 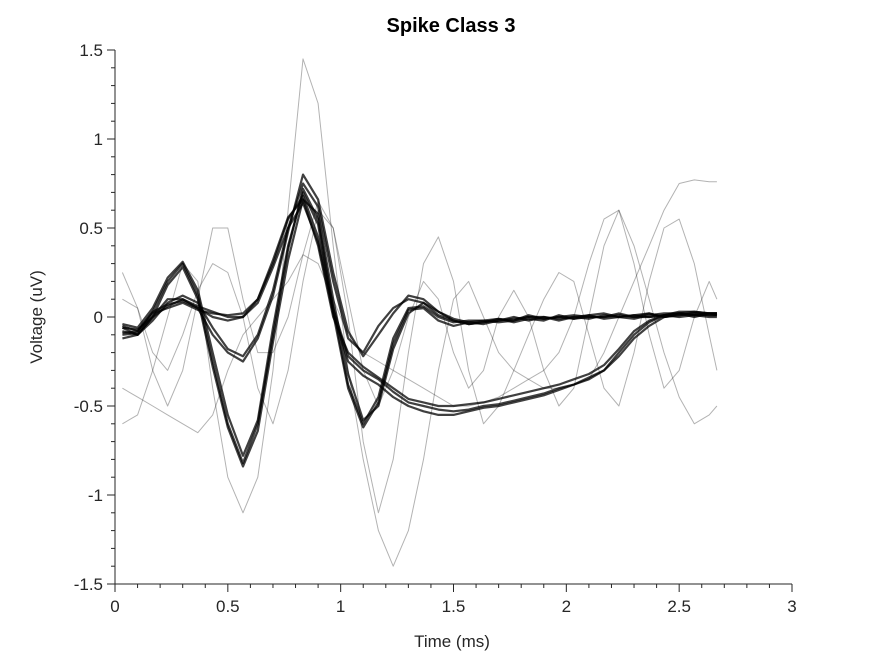 What do you see at coordinates (340, 606) in the screenshot?
I see `x-tick-label: 1` at bounding box center [340, 606].